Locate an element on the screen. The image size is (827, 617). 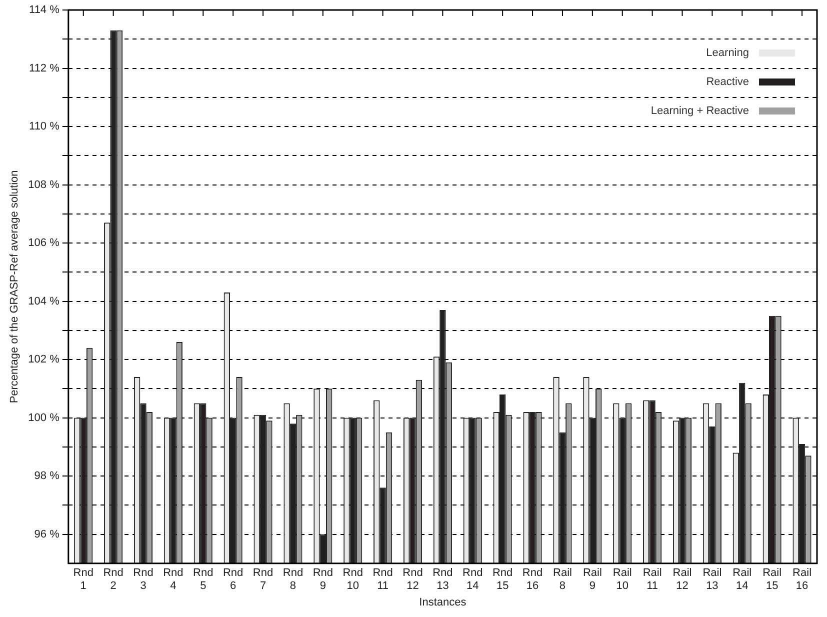
y-tick-label: 114 % is located at coordinates (44, 10).